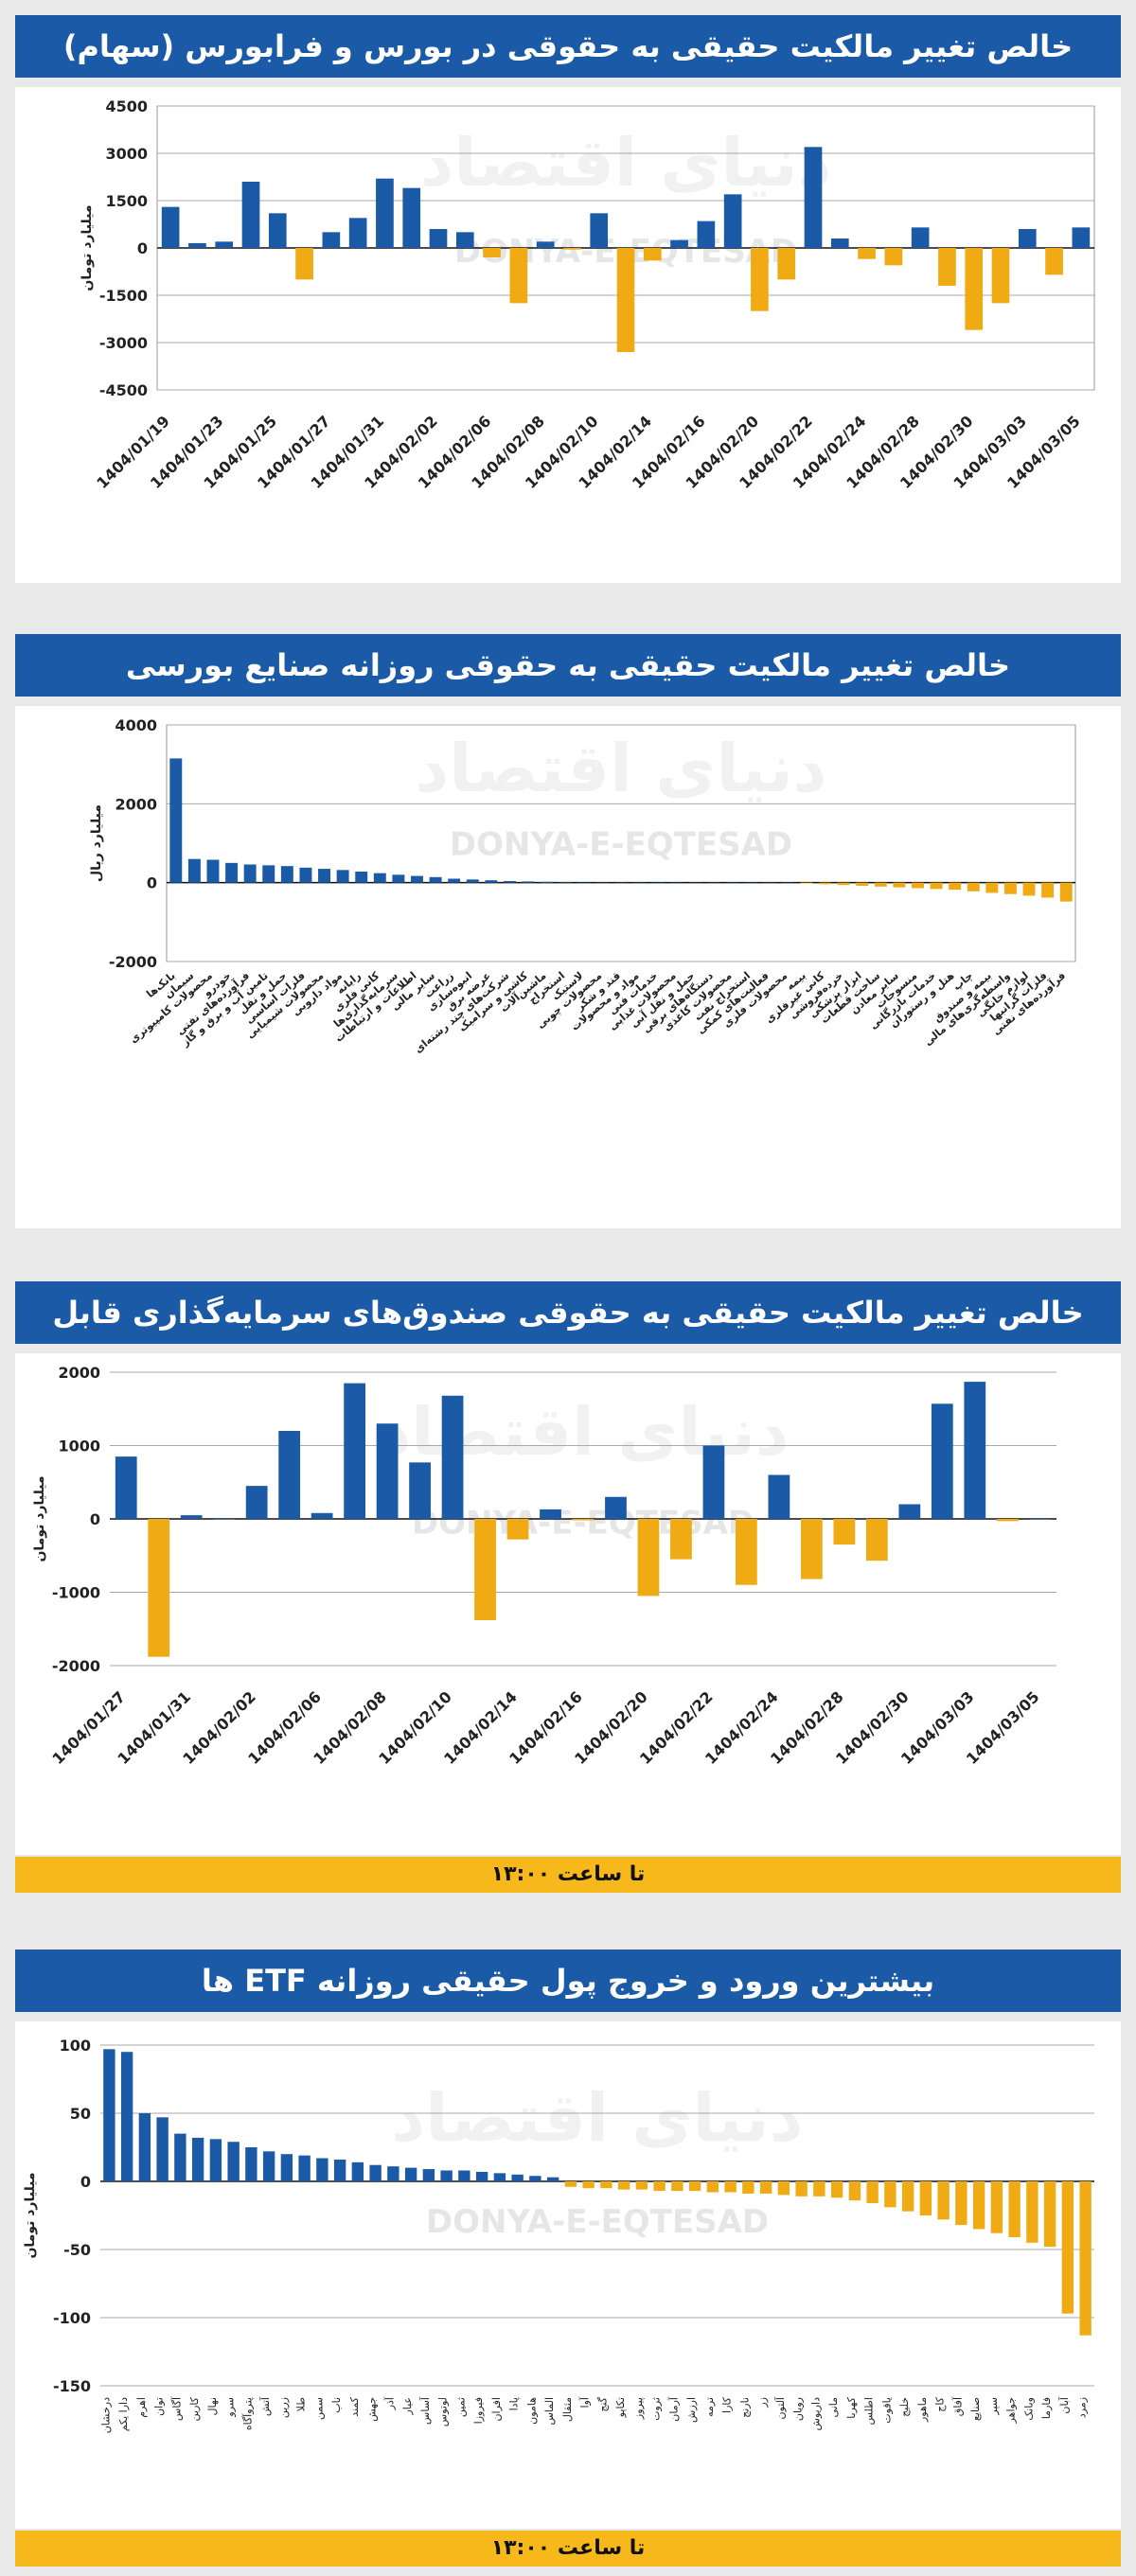 The height and width of the screenshot is (2576, 1136). What do you see at coordinates (496, 2409) in the screenshot?
I see `x-tick-label: افران` at bounding box center [496, 2409].